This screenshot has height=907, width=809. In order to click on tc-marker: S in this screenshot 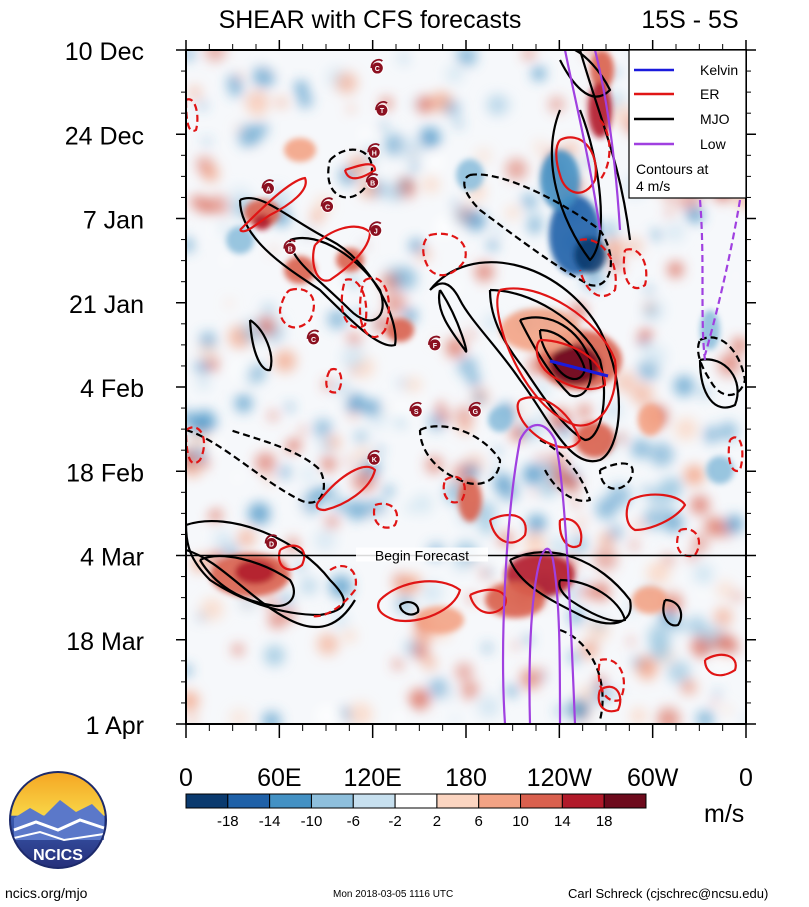, I will do `click(416, 409)`.